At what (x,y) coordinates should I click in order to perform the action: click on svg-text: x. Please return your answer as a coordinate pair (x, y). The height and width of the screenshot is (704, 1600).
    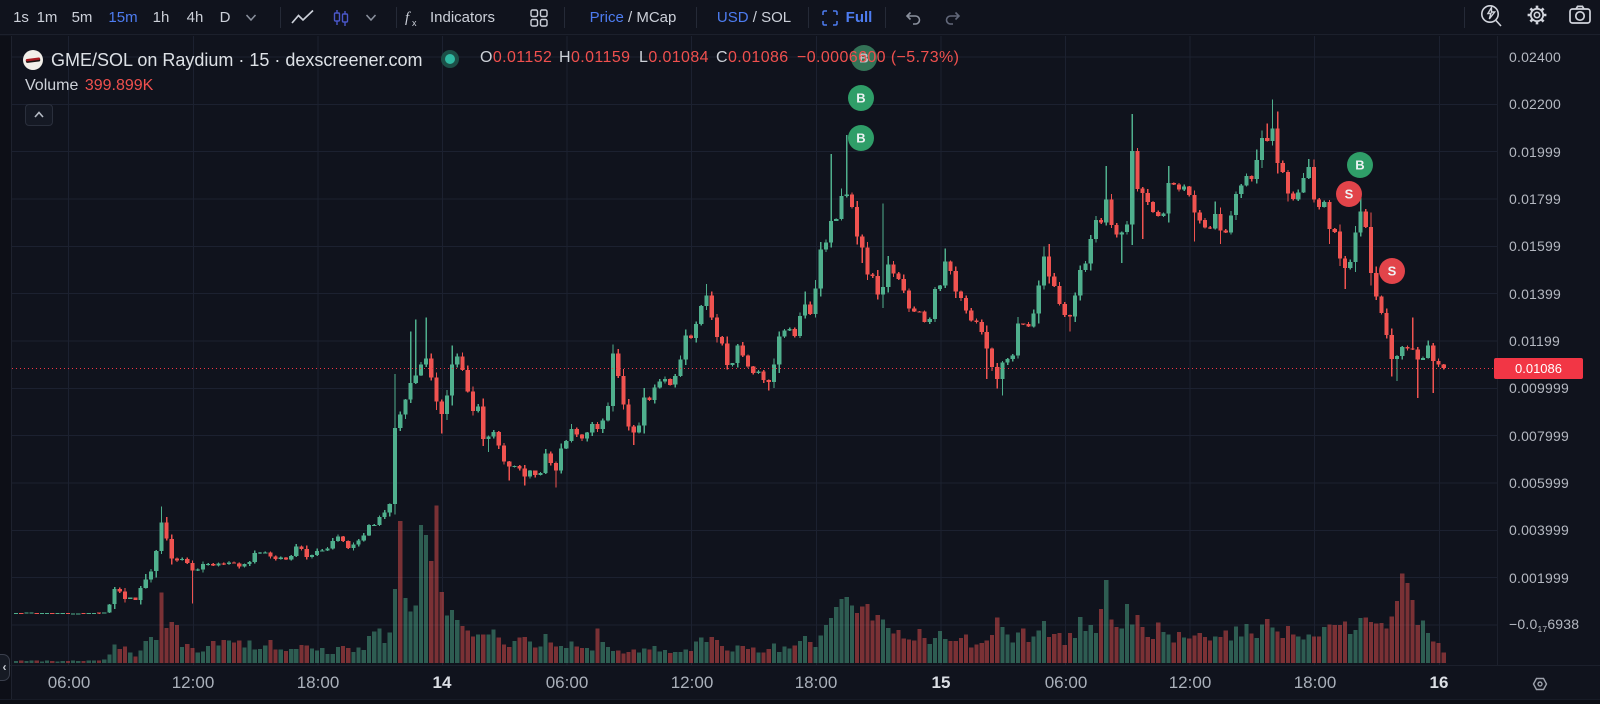
    Looking at the image, I should click on (414, 23).